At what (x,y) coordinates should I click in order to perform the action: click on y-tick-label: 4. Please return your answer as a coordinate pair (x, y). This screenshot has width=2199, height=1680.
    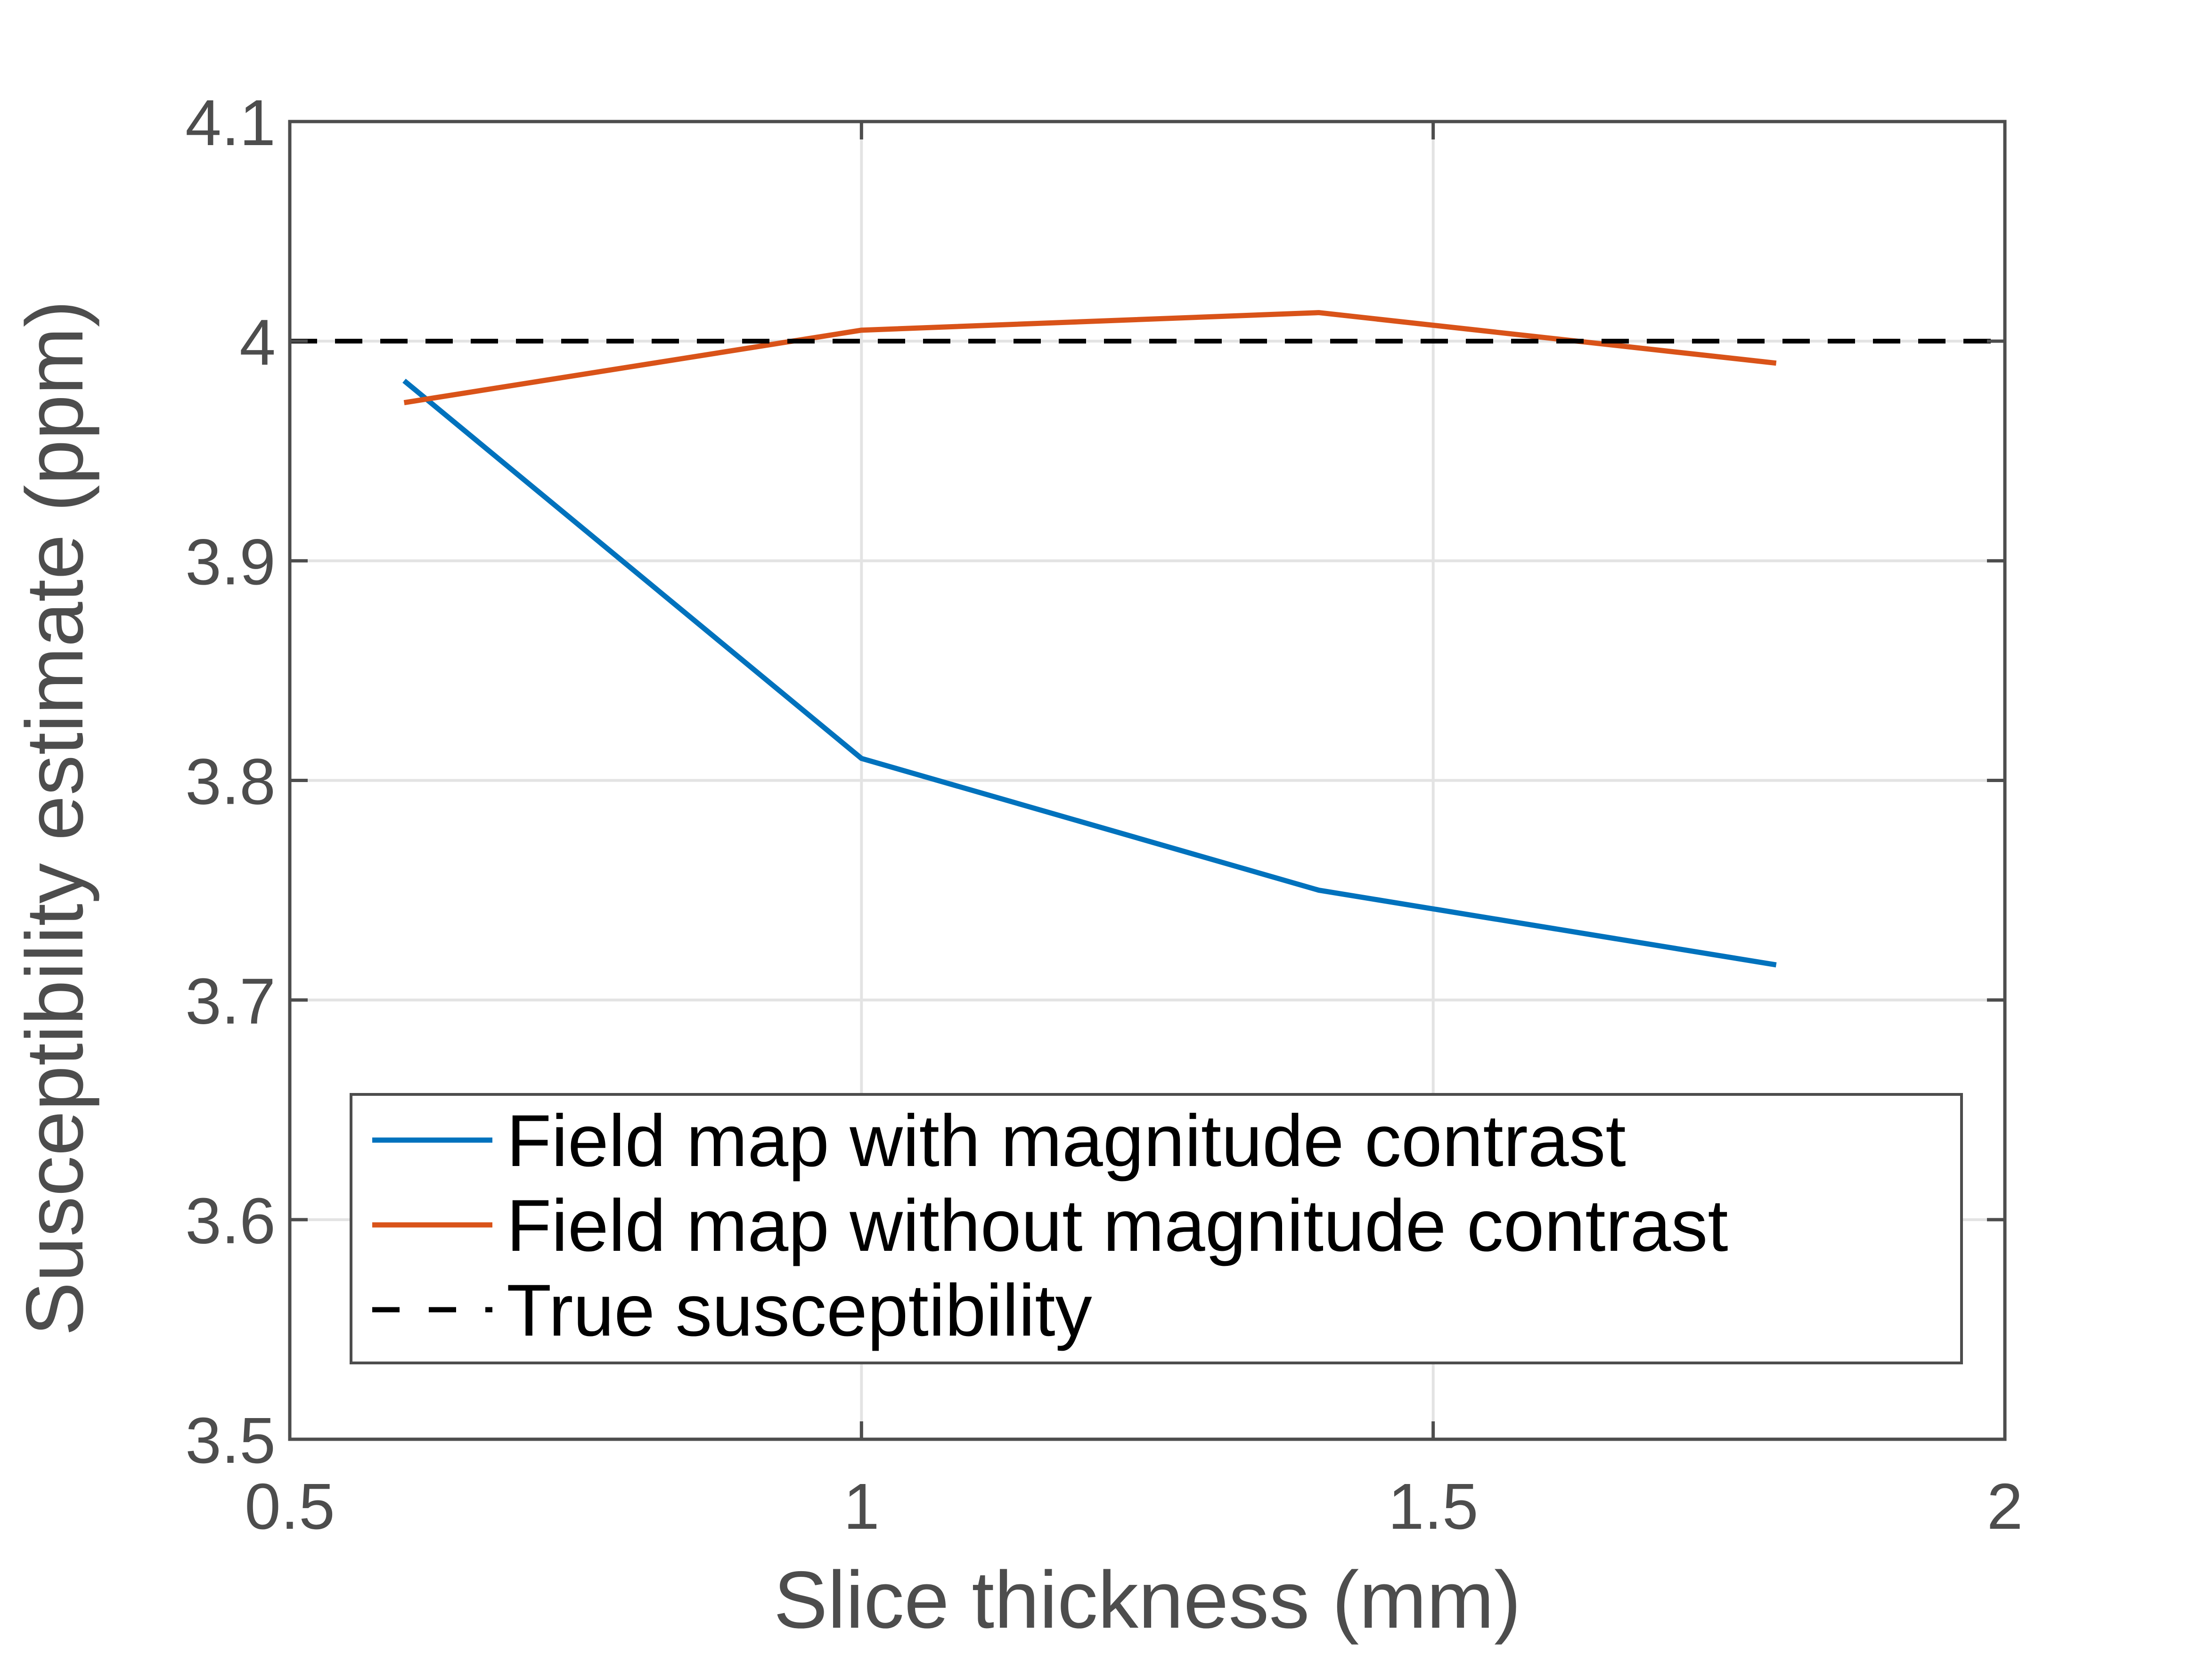
    Looking at the image, I should click on (257, 342).